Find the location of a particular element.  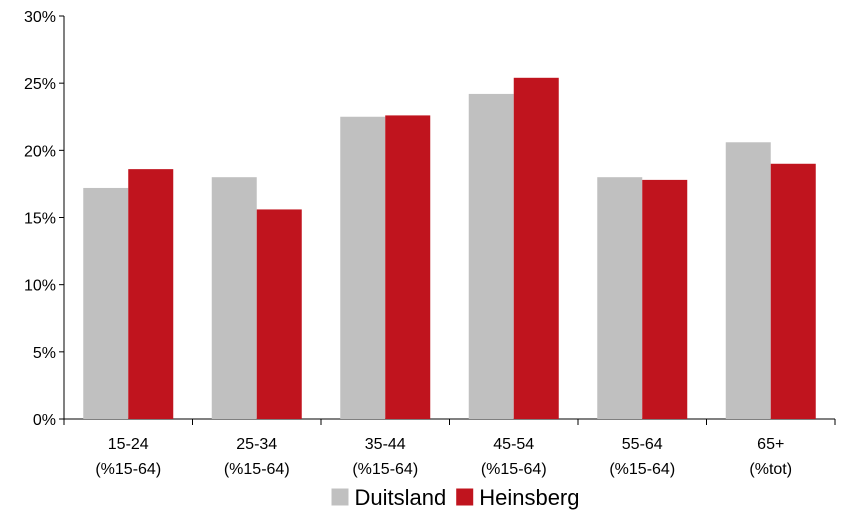

y-tick-label: 30% is located at coordinates (40, 17).